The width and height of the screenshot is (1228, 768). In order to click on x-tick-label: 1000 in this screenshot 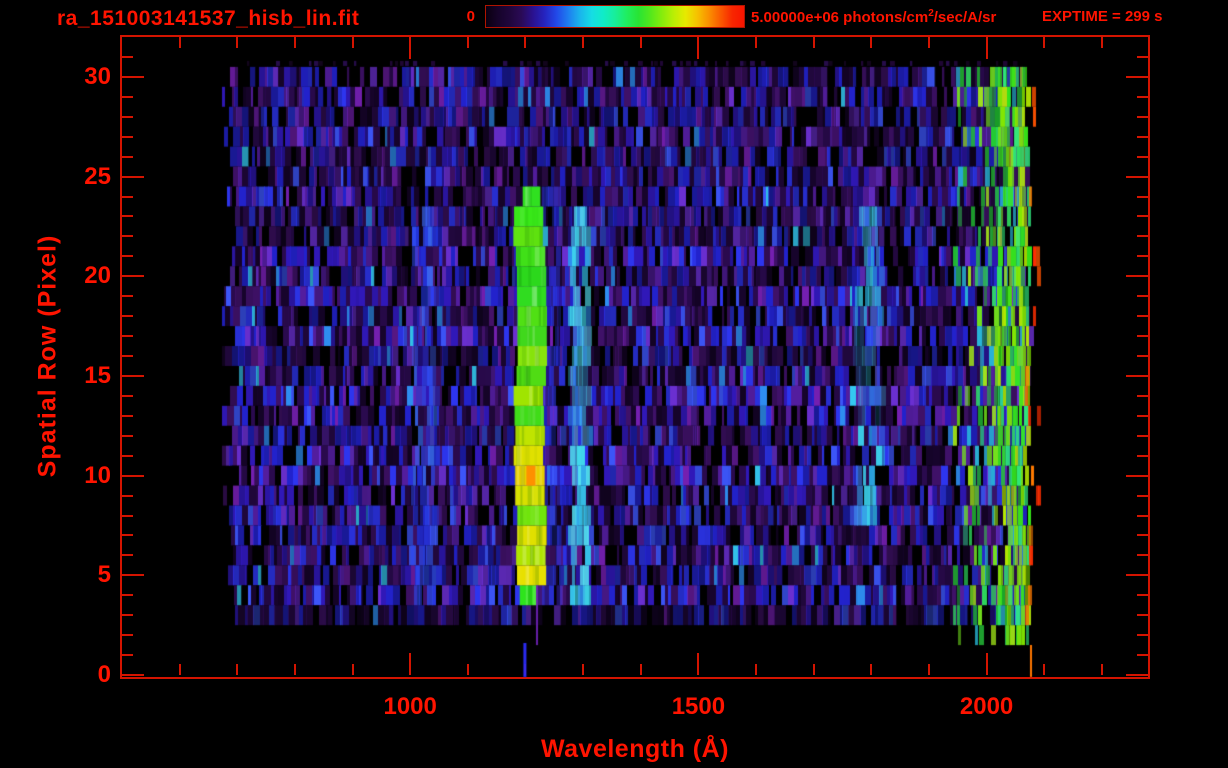, I will do `click(410, 706)`.